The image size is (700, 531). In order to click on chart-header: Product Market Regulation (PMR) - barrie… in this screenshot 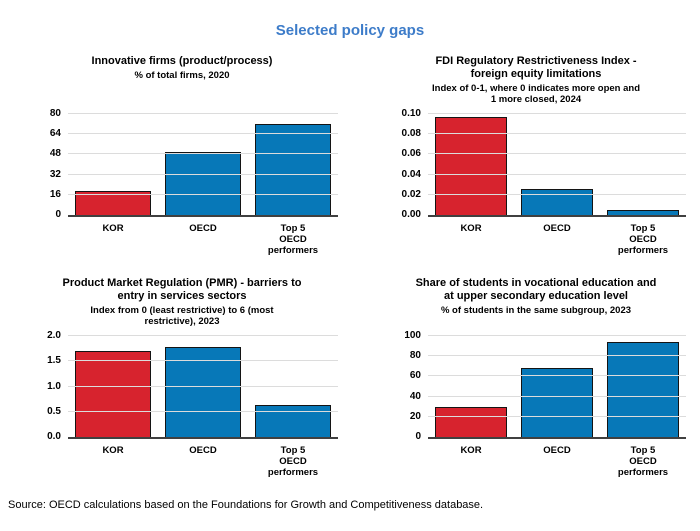, I will do `click(182, 306)`.